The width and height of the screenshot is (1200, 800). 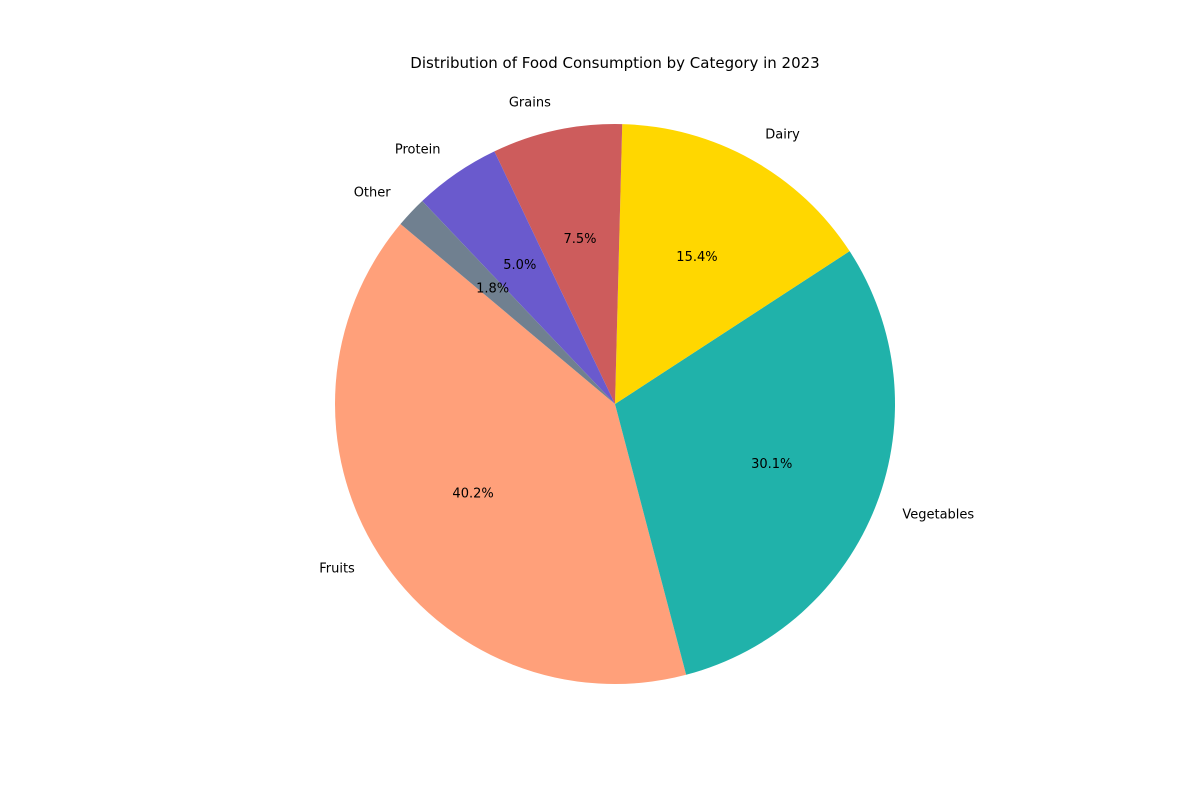 I want to click on pie-slice-dairy, so click(x=732, y=264).